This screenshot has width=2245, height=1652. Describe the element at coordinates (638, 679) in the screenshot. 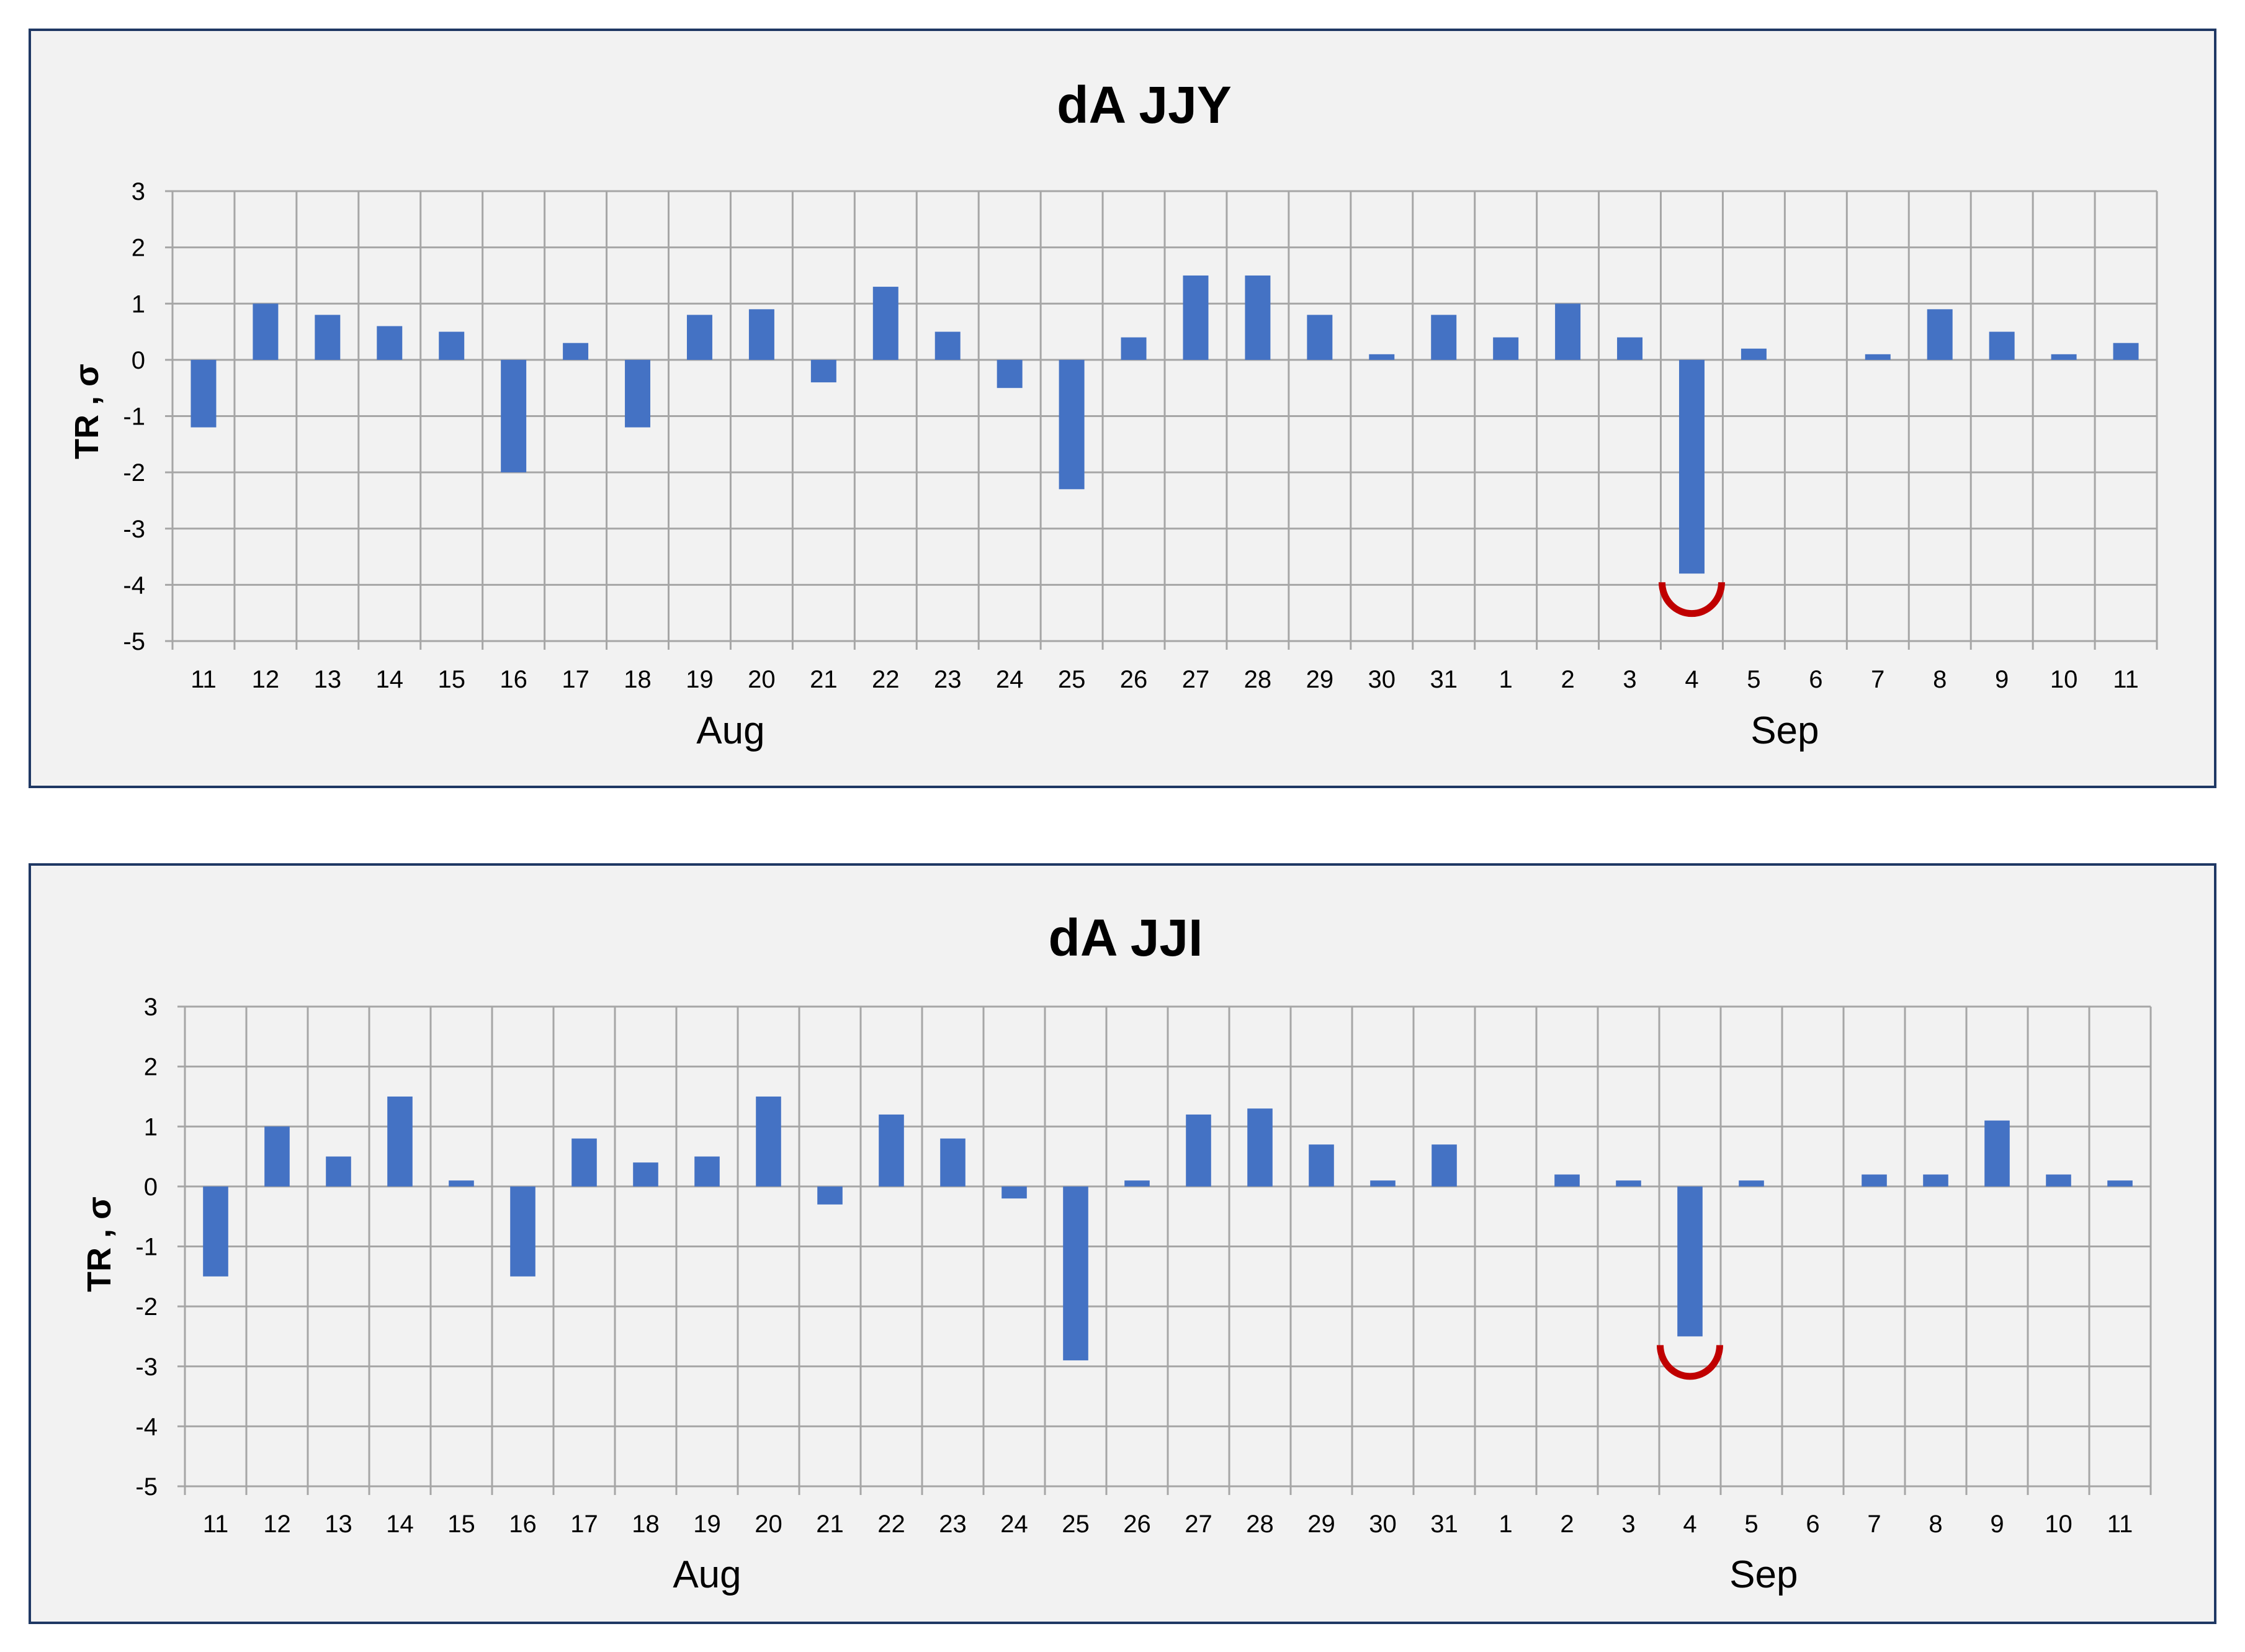

I see `x-tick-label: 18` at that location.